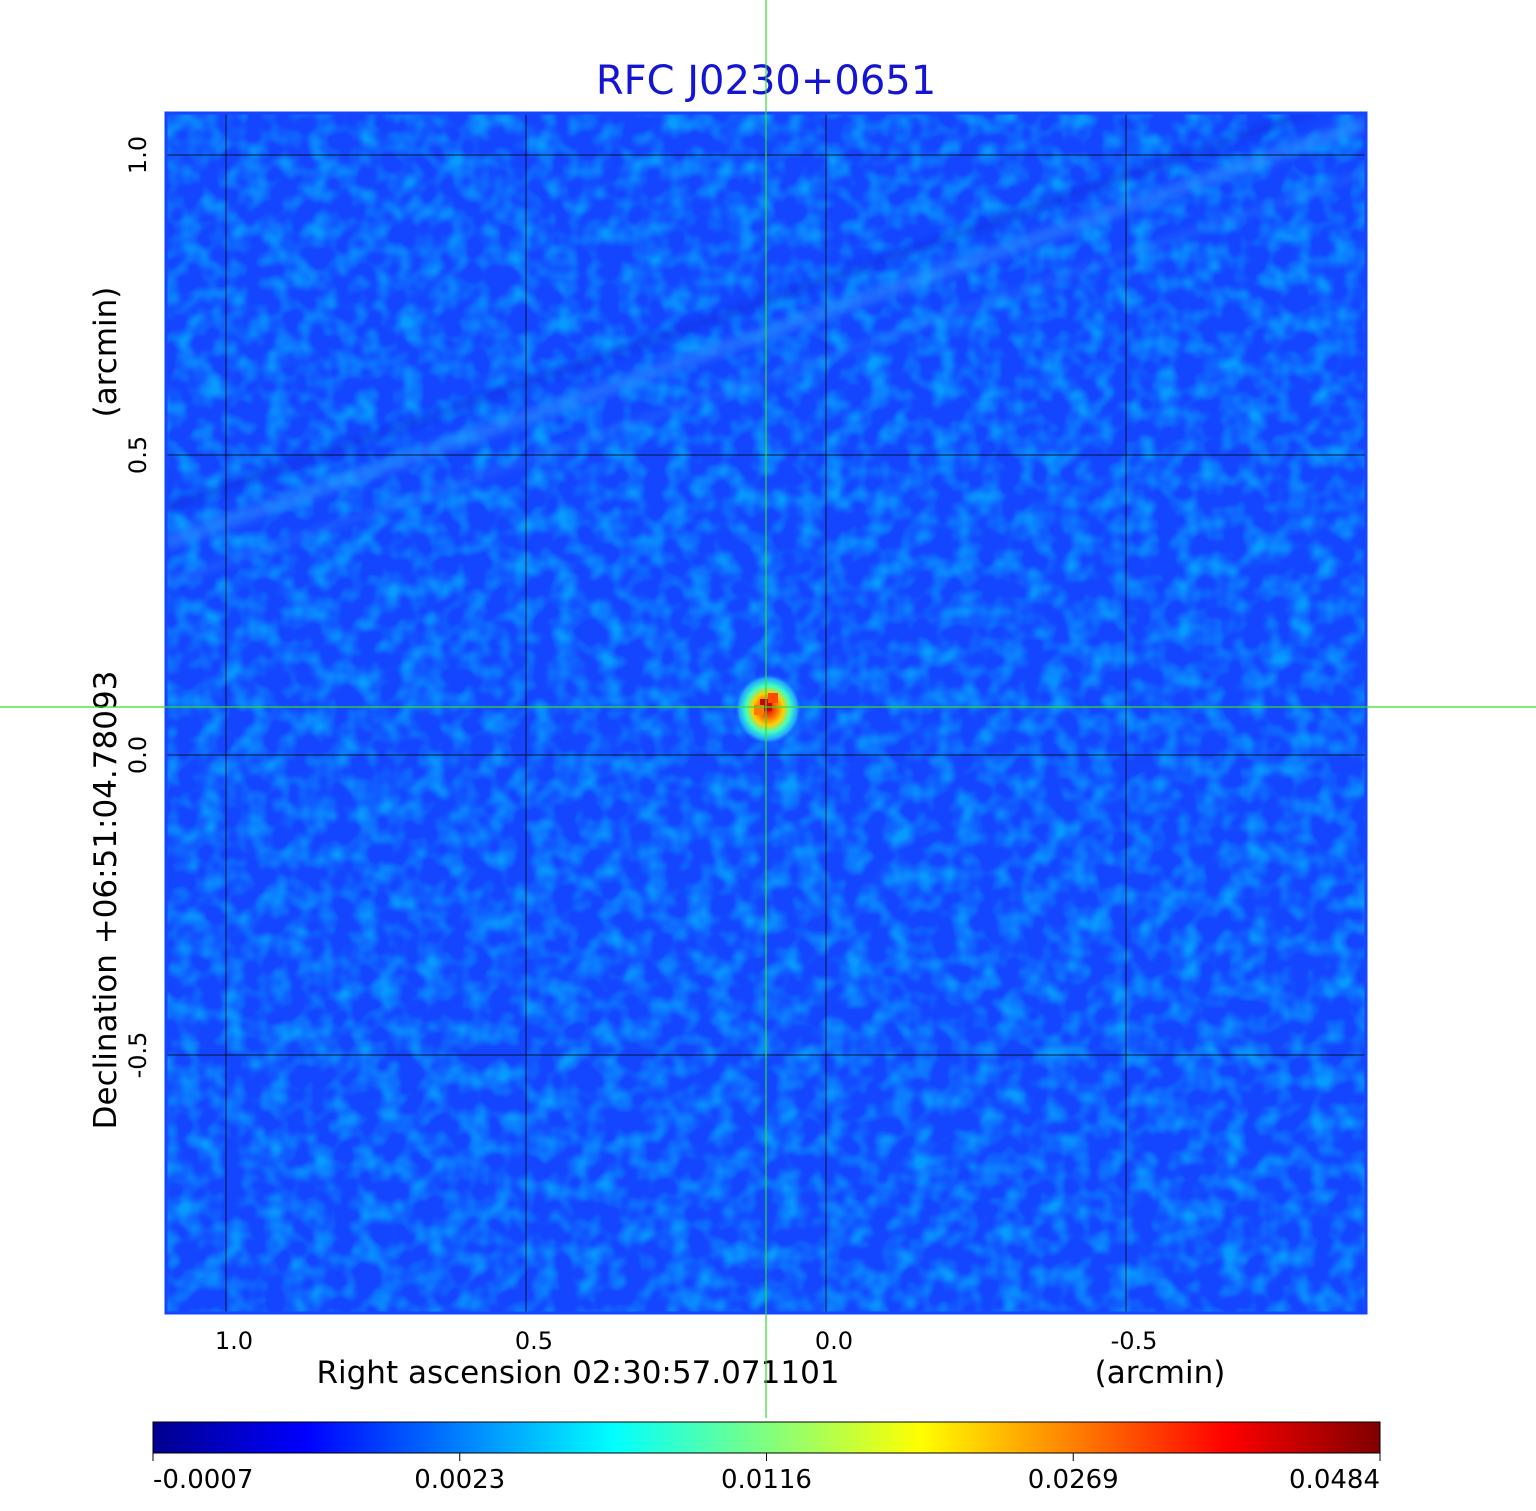 The image size is (1536, 1511). Describe the element at coordinates (577, 1373) in the screenshot. I see `x-axis-label: Right ascension 02:30:57.071101` at that location.